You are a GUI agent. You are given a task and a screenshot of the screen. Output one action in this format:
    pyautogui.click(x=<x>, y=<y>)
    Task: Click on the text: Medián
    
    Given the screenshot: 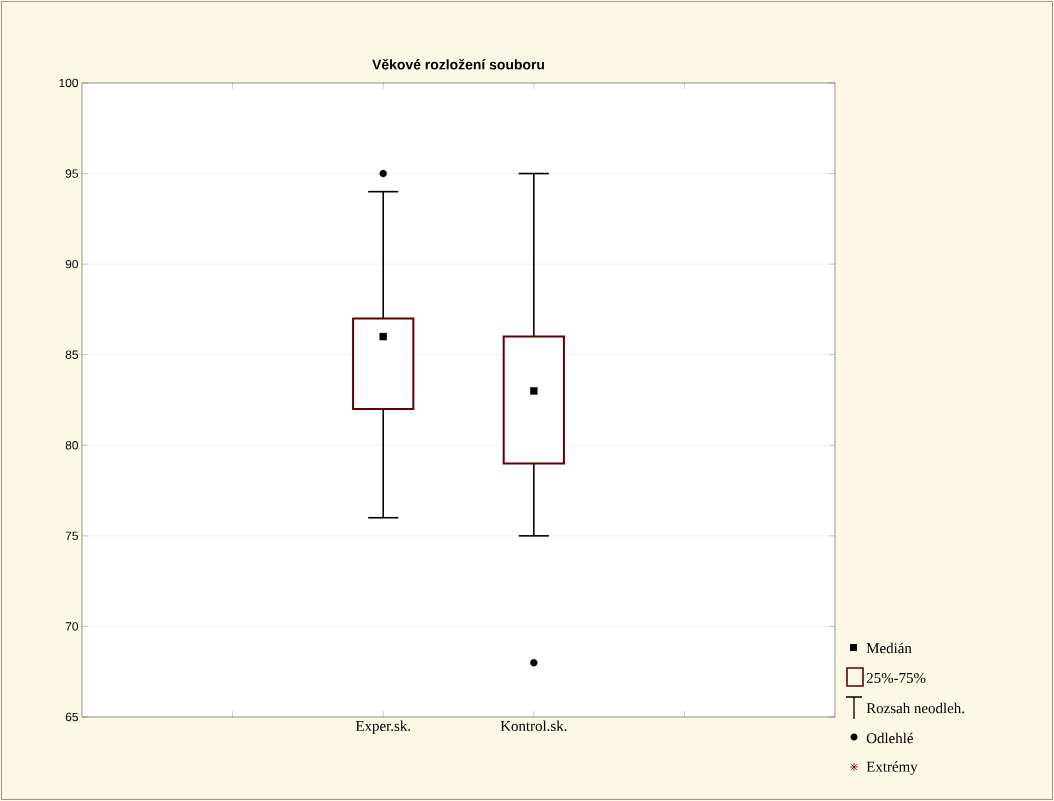 What is the action you would take?
    pyautogui.click(x=889, y=648)
    